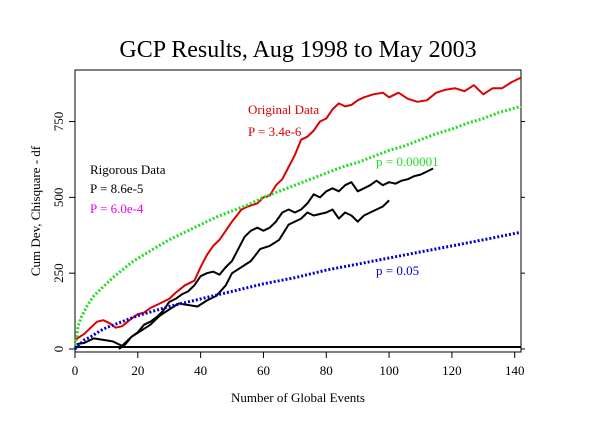 This screenshot has height=427, width=596. Describe the element at coordinates (117, 208) in the screenshot. I see `rigorous-p-value-magenta: P = 6.0e-4` at that location.